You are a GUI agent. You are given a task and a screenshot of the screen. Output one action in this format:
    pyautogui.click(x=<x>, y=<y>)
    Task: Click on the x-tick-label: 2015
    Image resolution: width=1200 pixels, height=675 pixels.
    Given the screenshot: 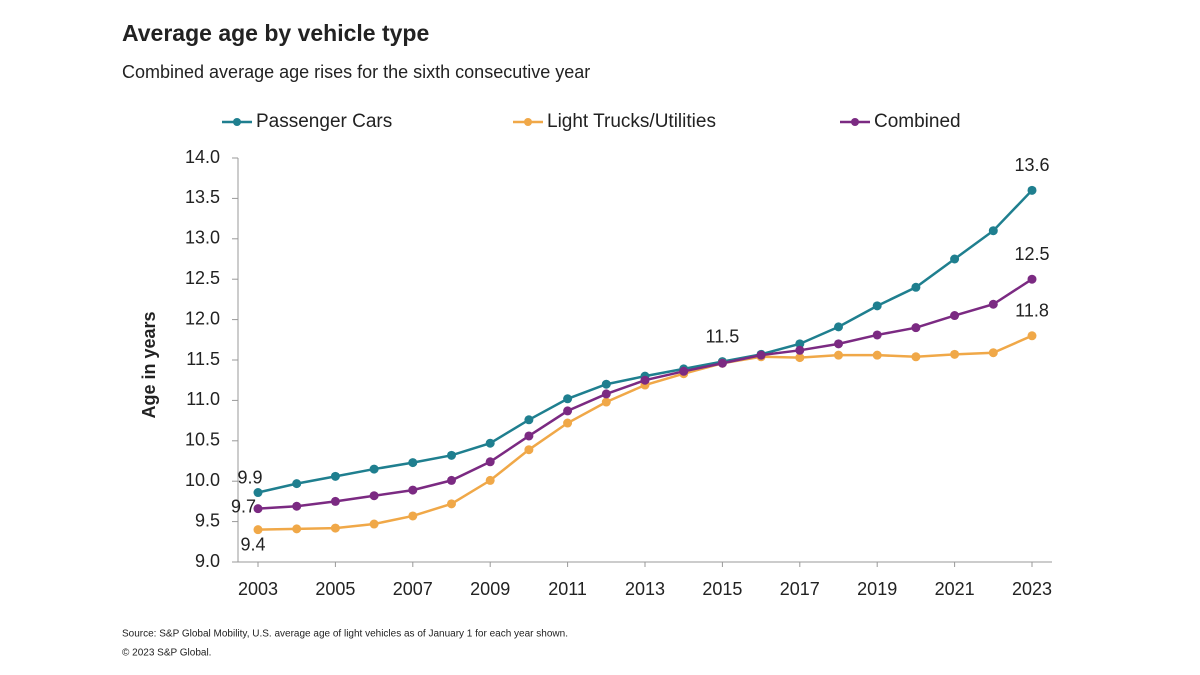 What is the action you would take?
    pyautogui.click(x=722, y=589)
    